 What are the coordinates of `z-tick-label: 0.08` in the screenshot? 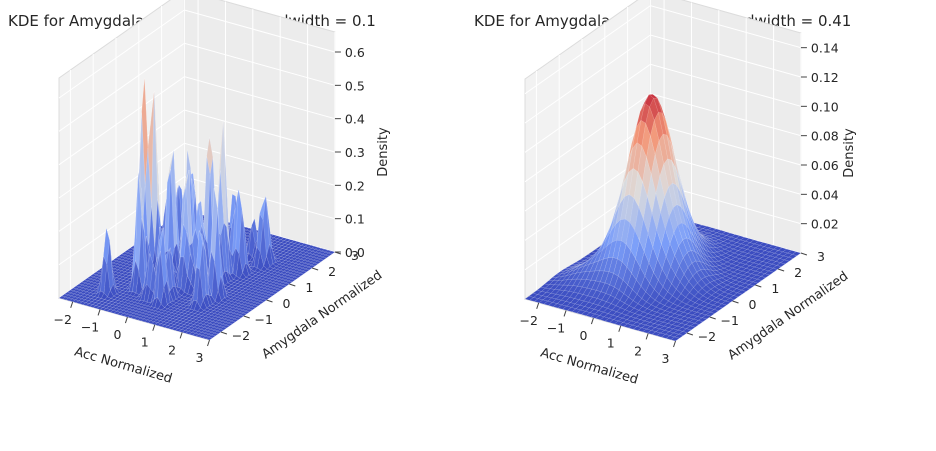 It's located at (825, 136).